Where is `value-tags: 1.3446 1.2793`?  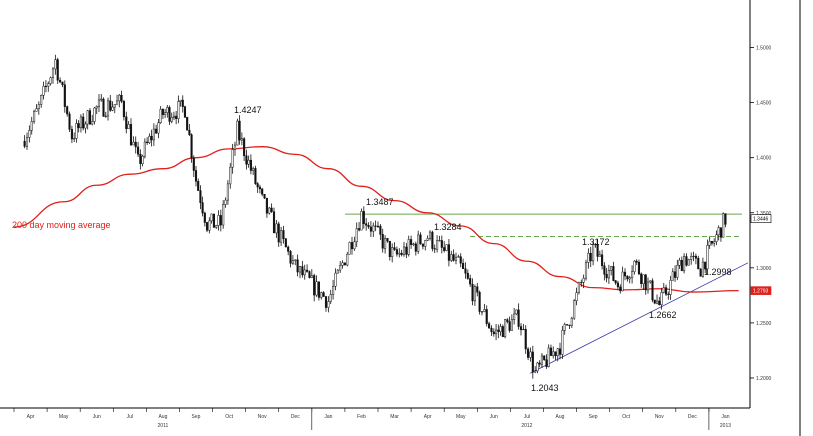
value-tags: 1.3446 1.2793 is located at coordinates (761, 254).